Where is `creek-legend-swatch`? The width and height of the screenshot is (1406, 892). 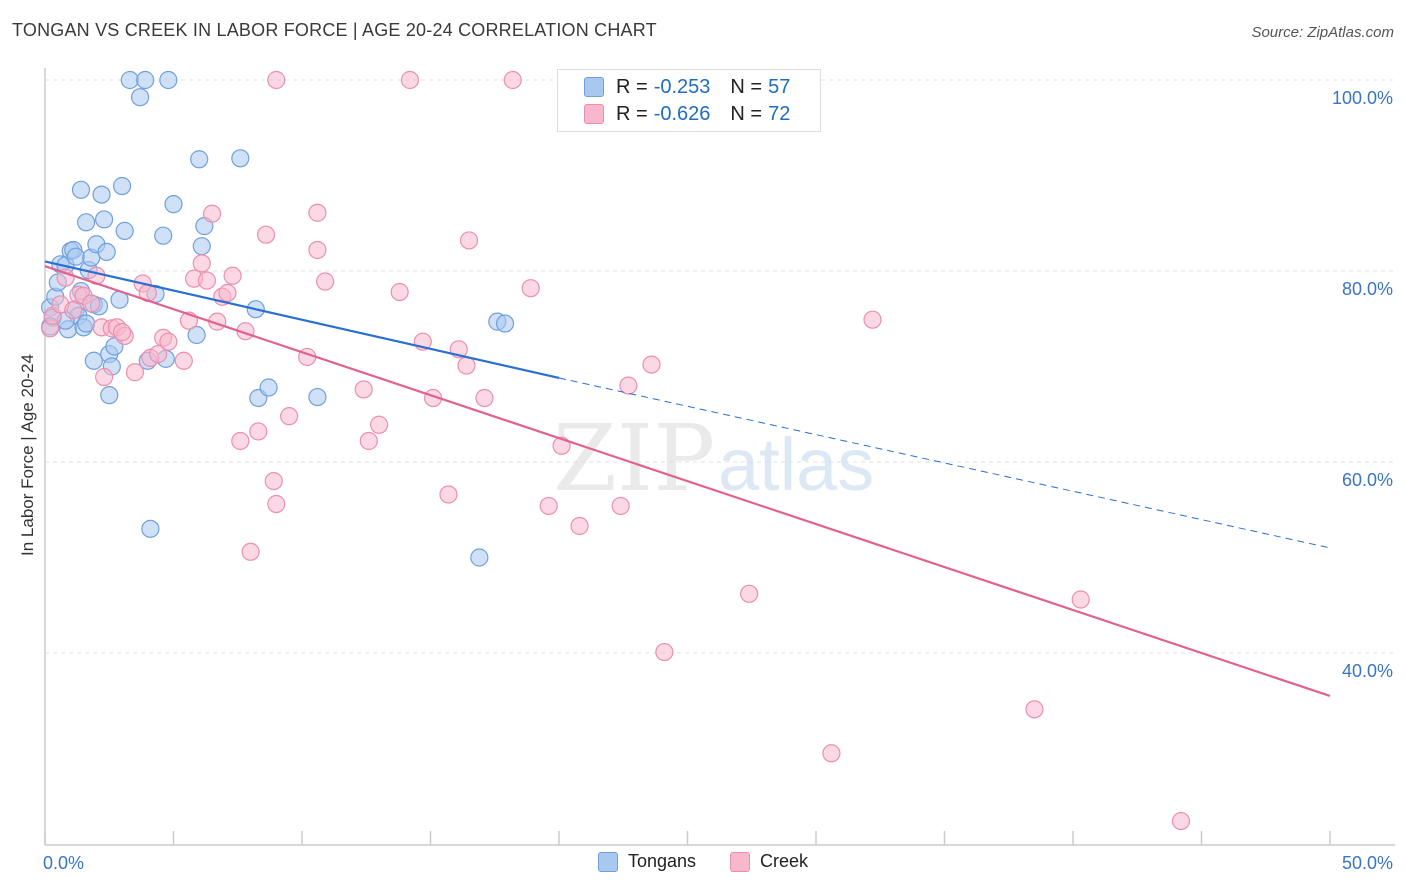 creek-legend-swatch is located at coordinates (740, 861).